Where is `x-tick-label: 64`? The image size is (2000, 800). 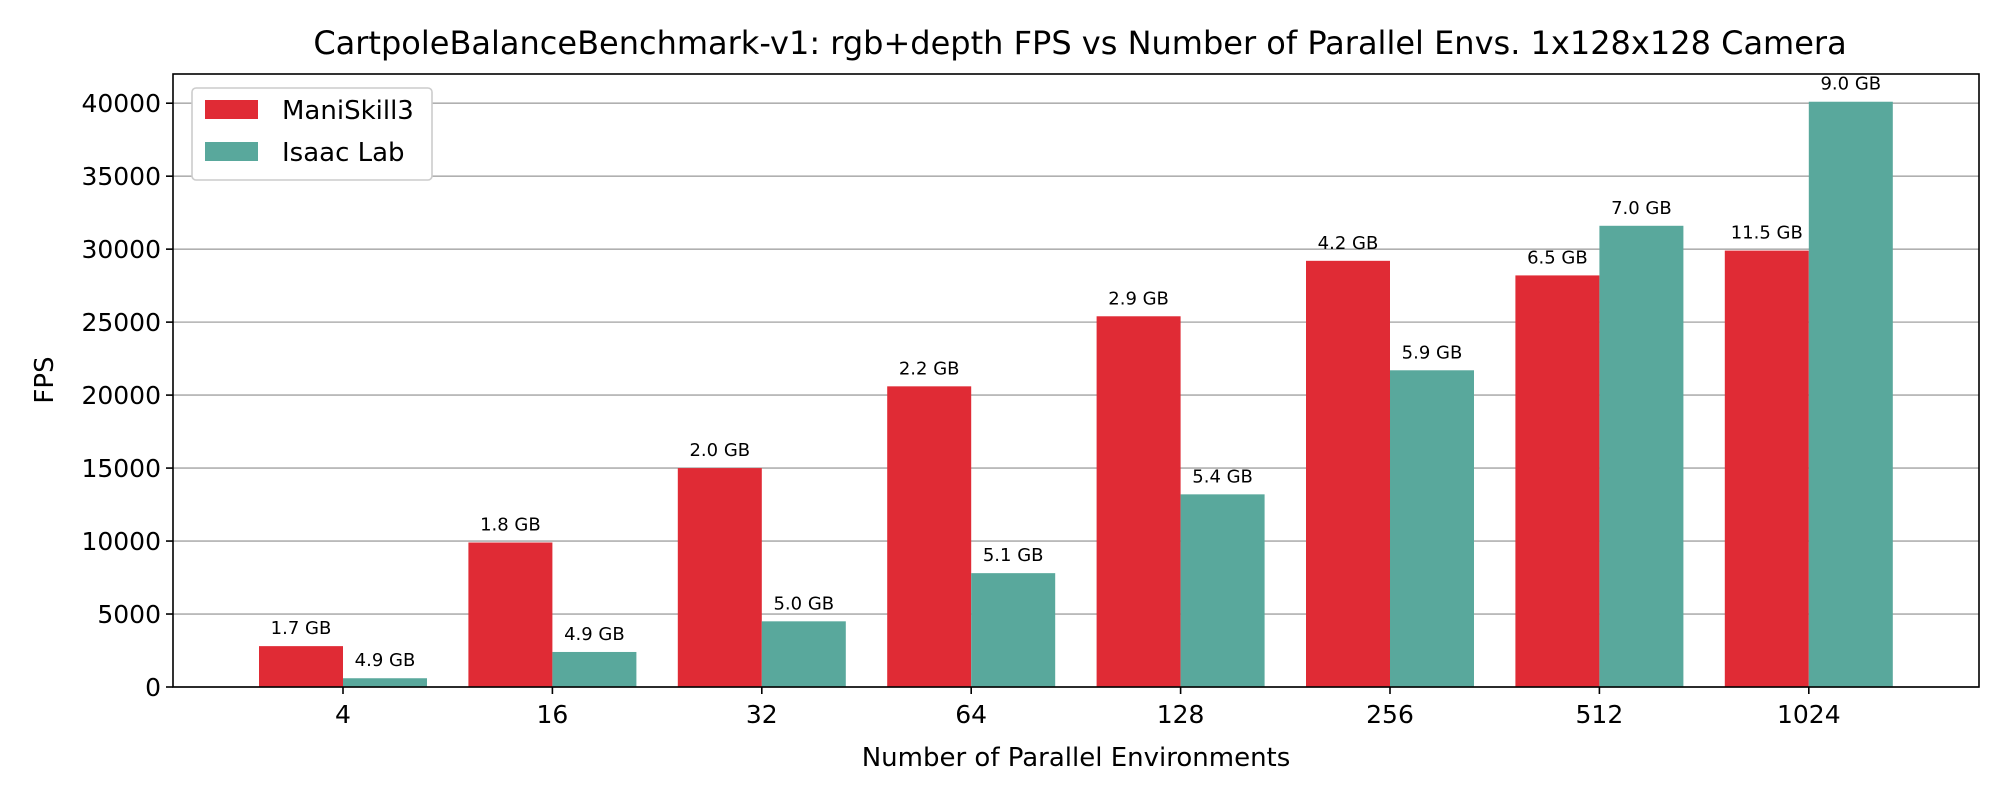
x-tick-label: 64 is located at coordinates (971, 714).